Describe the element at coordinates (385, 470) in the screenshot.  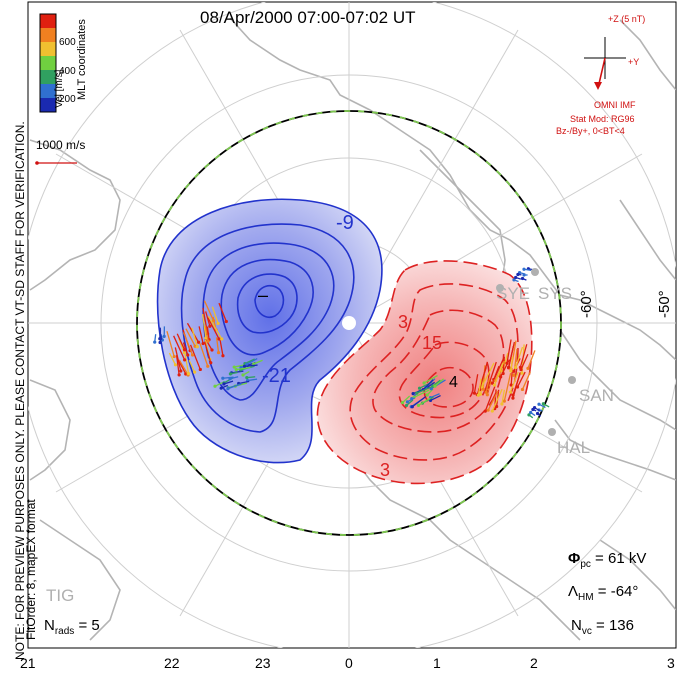
I see `contour-label-3-outer: 3` at that location.